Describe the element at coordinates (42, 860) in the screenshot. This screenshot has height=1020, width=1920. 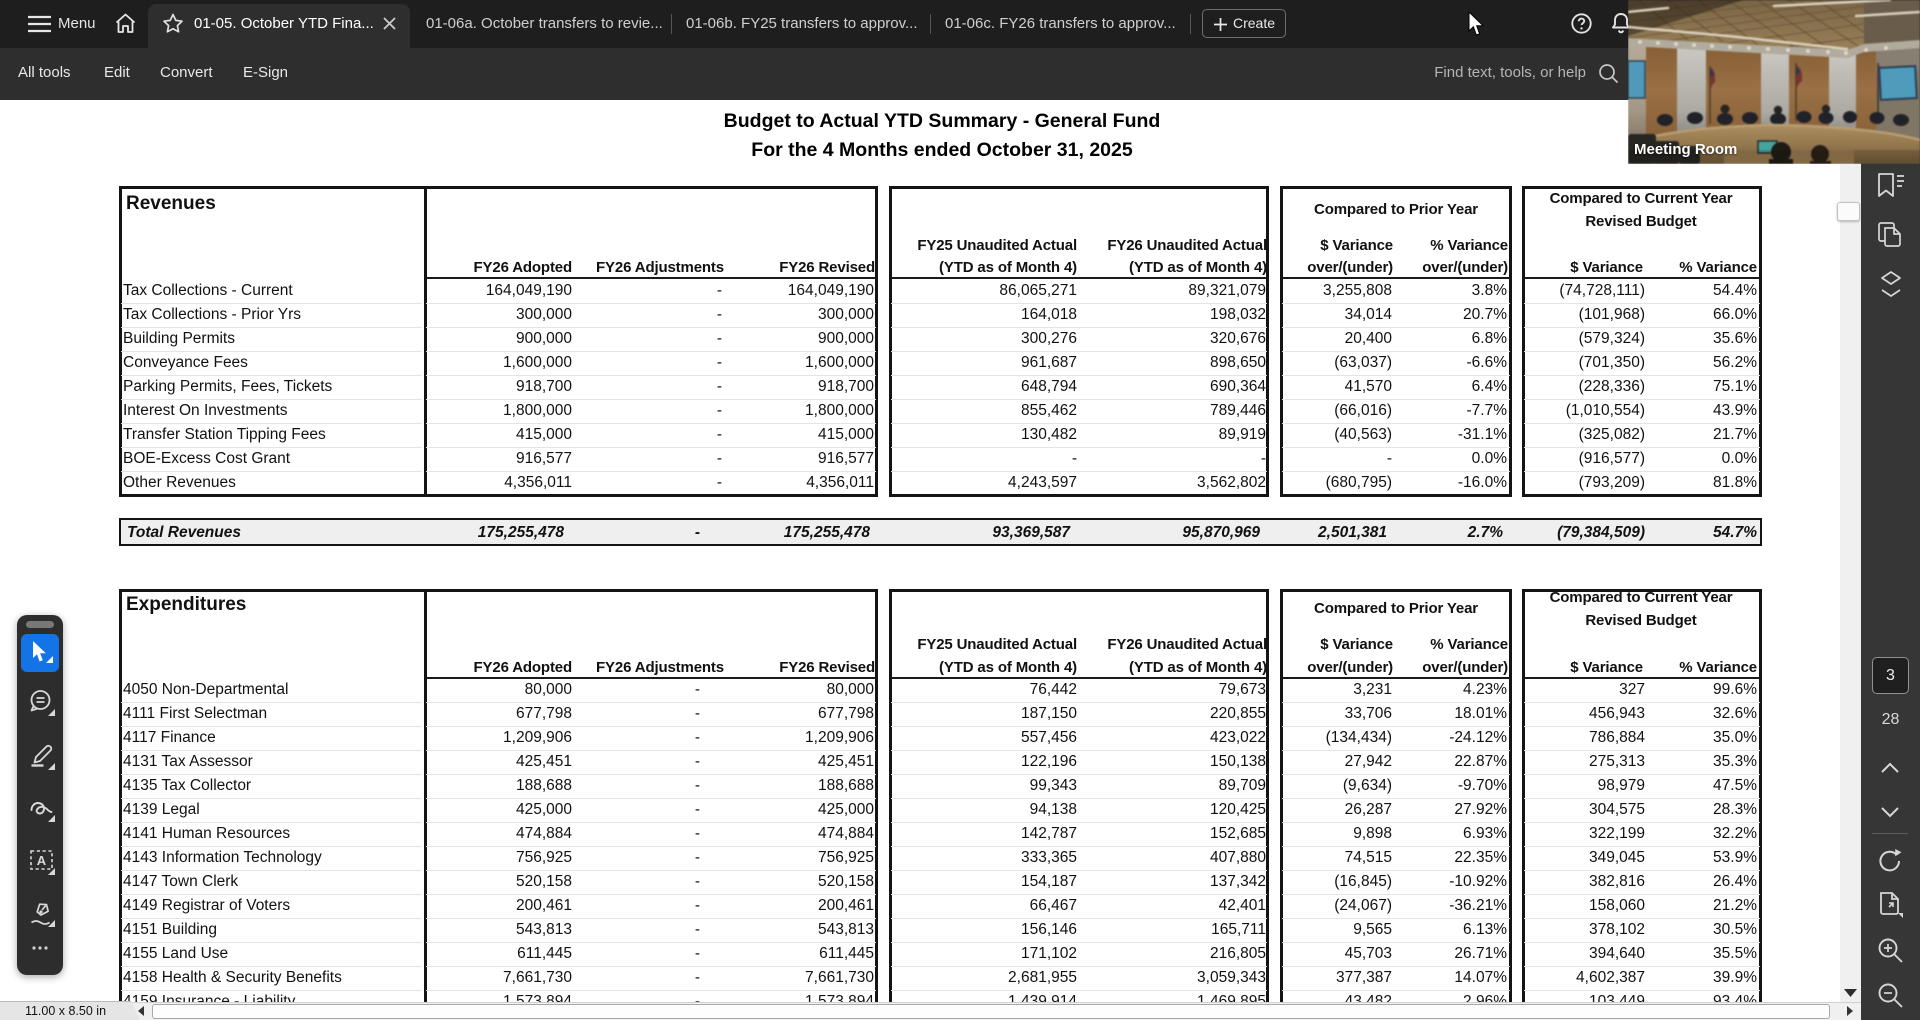
I see `svg-text: A` at that location.